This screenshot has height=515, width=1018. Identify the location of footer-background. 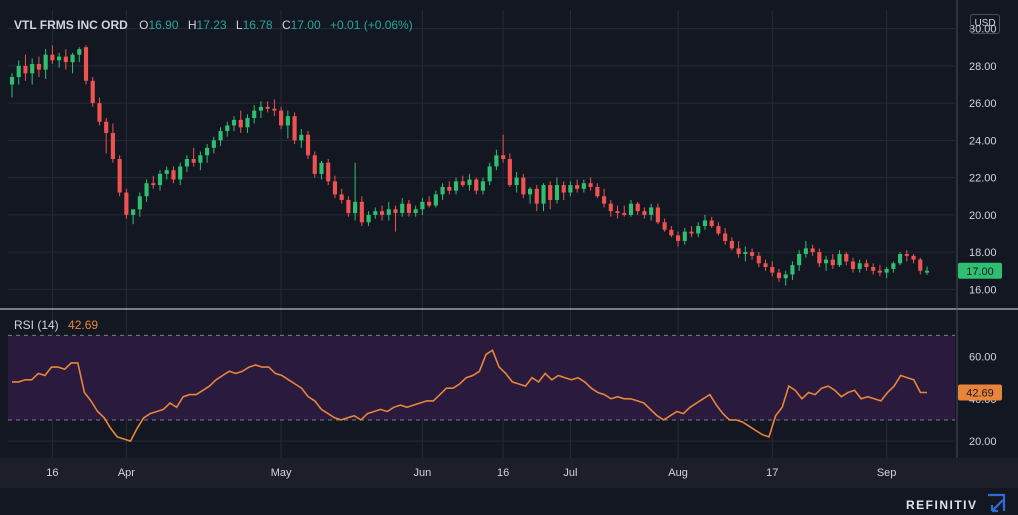
(509, 501).